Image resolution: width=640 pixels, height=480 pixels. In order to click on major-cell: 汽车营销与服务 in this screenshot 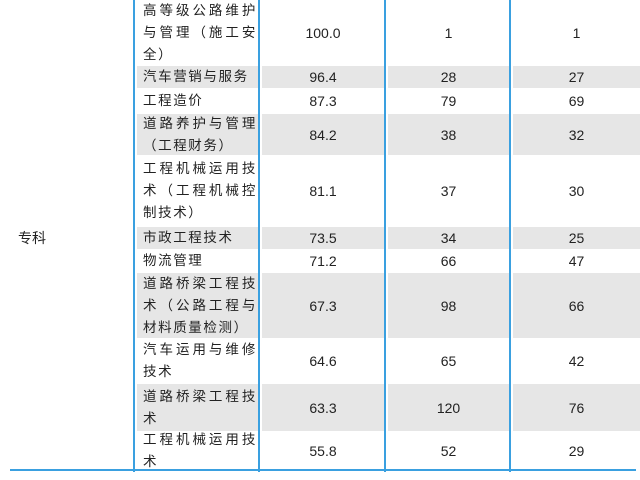, I will do `click(197, 77)`.